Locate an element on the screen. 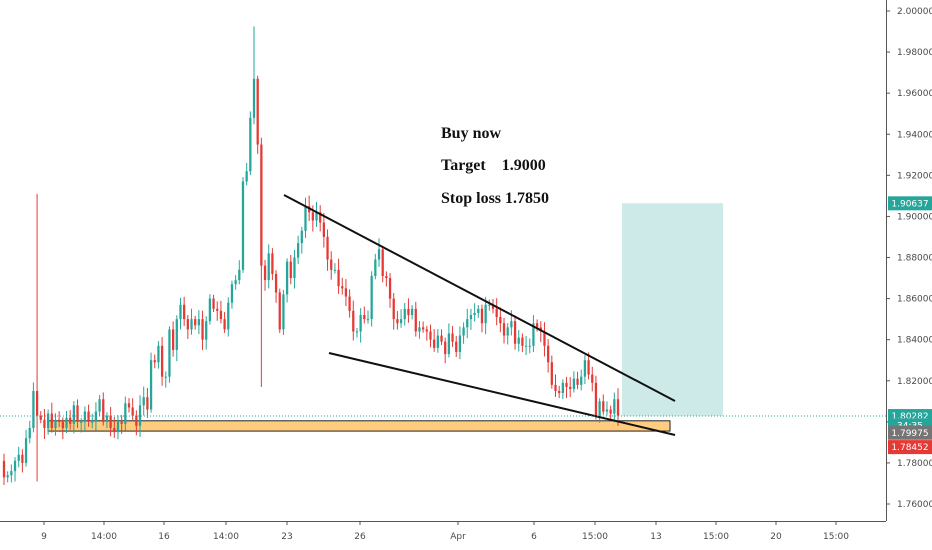  price-tag is located at coordinates (910, 447).